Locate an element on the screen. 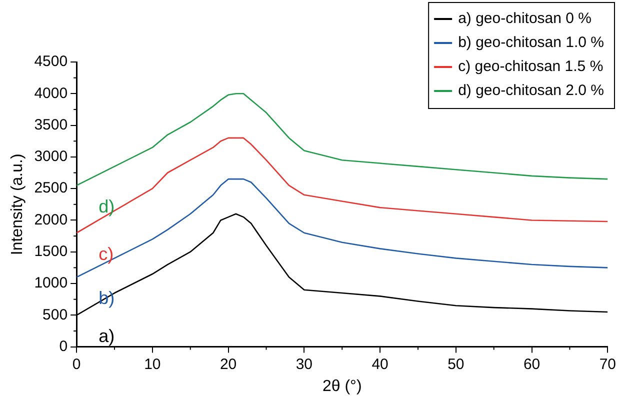 The width and height of the screenshot is (619, 400). x-tick-label: 20 is located at coordinates (228, 364).